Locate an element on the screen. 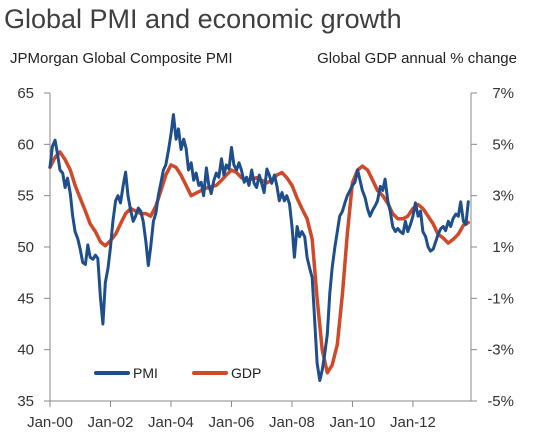 The width and height of the screenshot is (533, 434). x-tick-label: Jan-04 is located at coordinates (171, 422).